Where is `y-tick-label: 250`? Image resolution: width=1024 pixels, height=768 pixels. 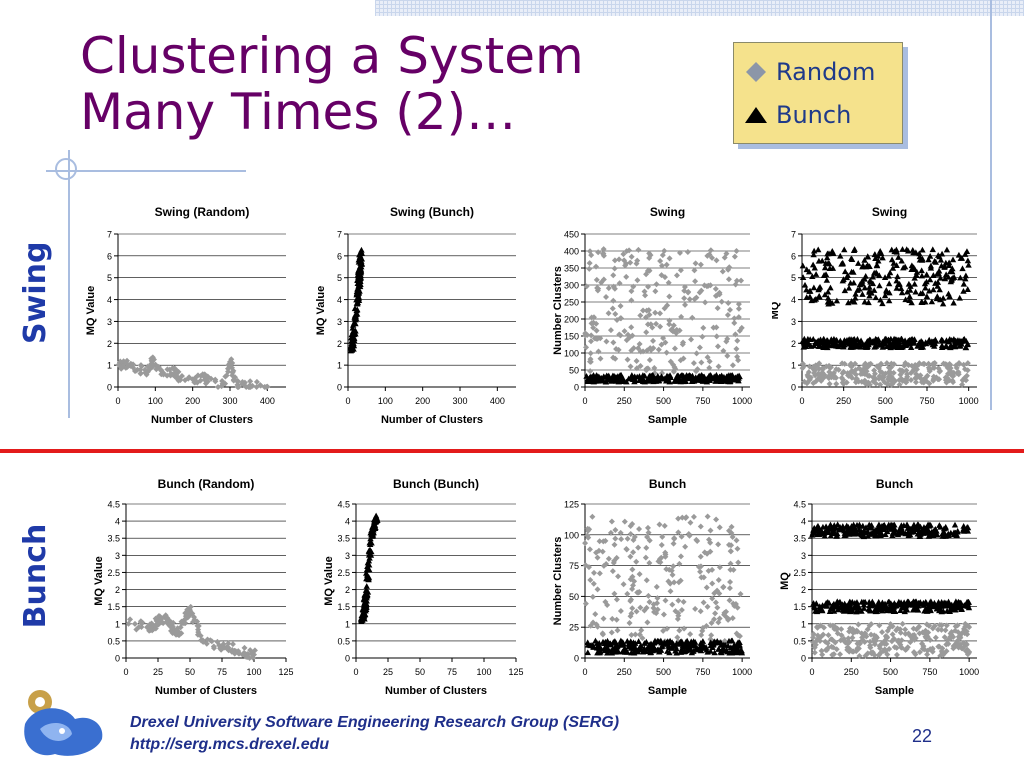
y-tick-label: 250 is located at coordinates (571, 303).